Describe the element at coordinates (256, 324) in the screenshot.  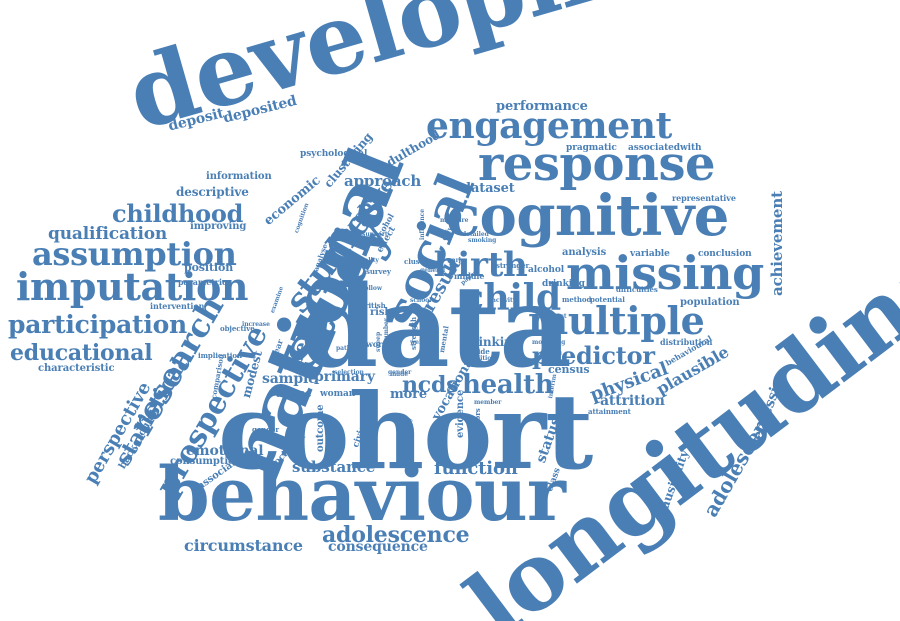
I see `word-increase: increase` at that location.